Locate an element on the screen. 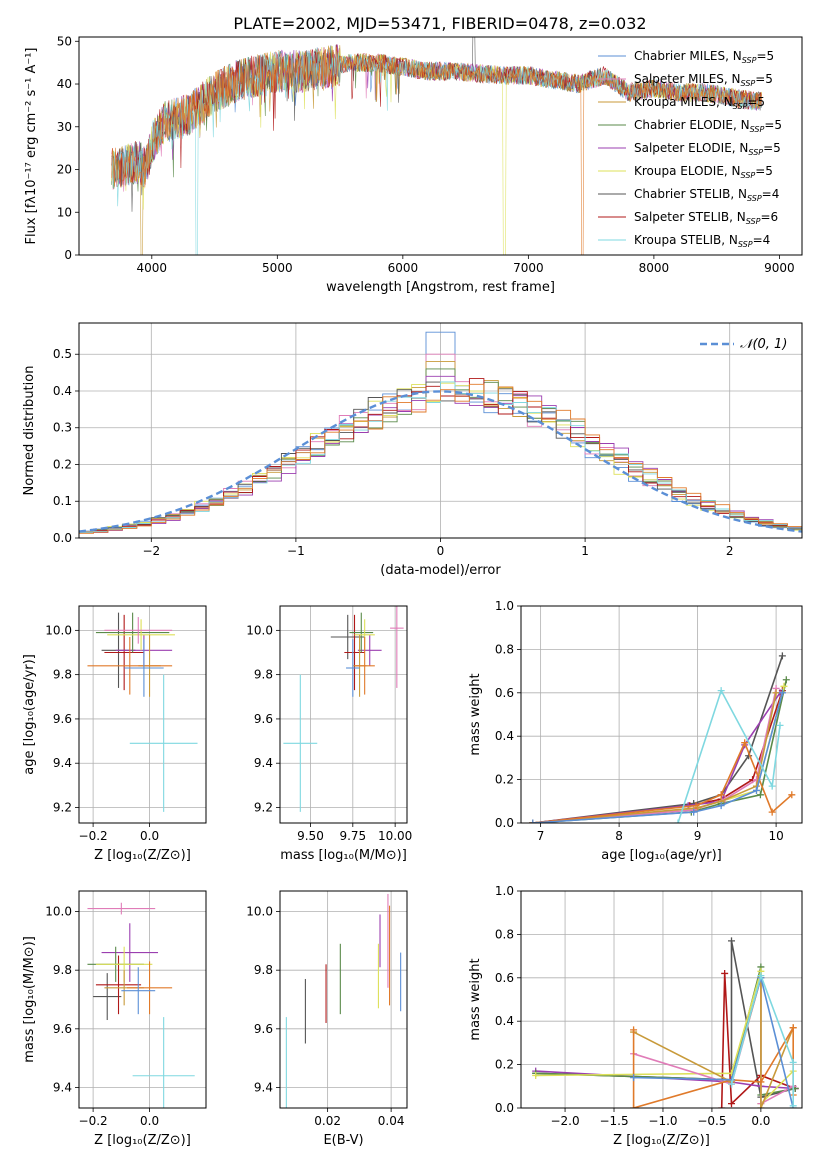 Image resolution: width=819 pixels, height=1170 pixels. x-tick-label: 9000 is located at coordinates (779, 268).